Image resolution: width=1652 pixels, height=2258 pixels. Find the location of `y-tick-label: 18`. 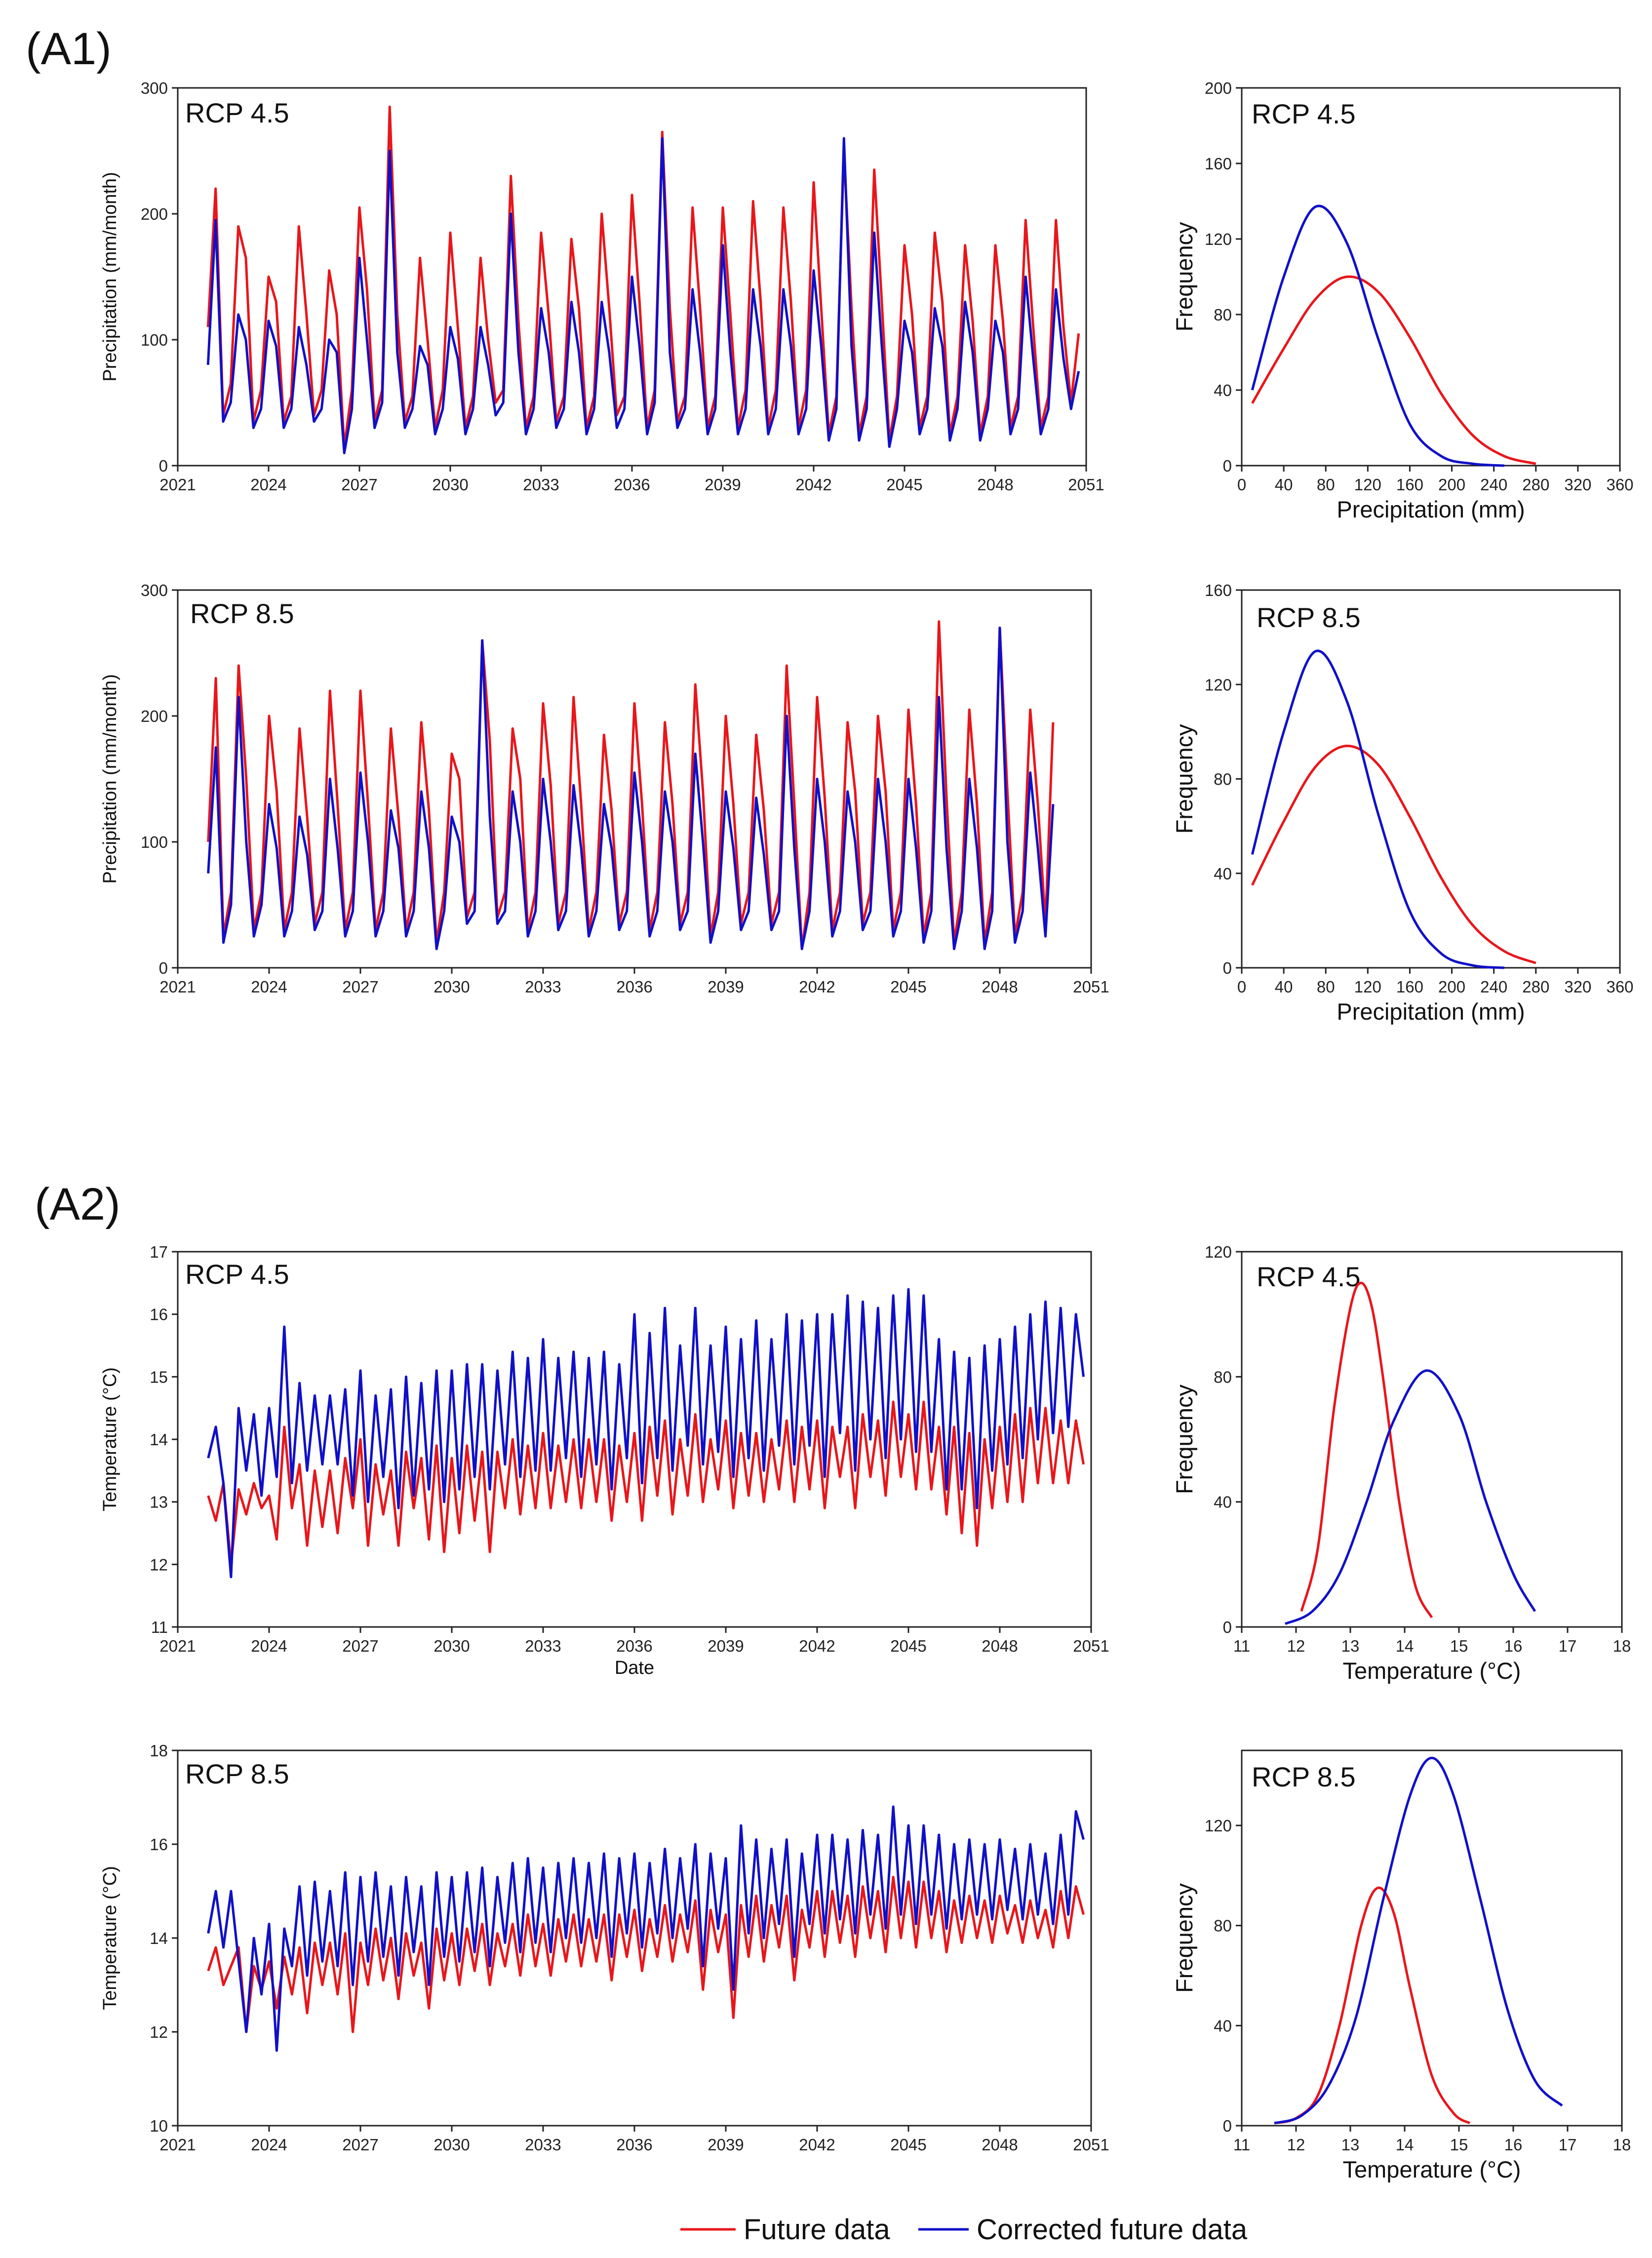

y-tick-label: 18 is located at coordinates (159, 1751).